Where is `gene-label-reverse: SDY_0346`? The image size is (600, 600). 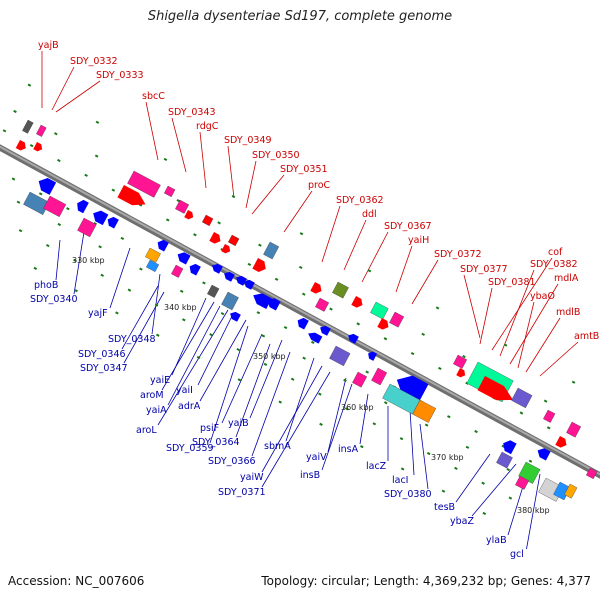
gene-label-reverse: SDY_0346 is located at coordinates (102, 354).